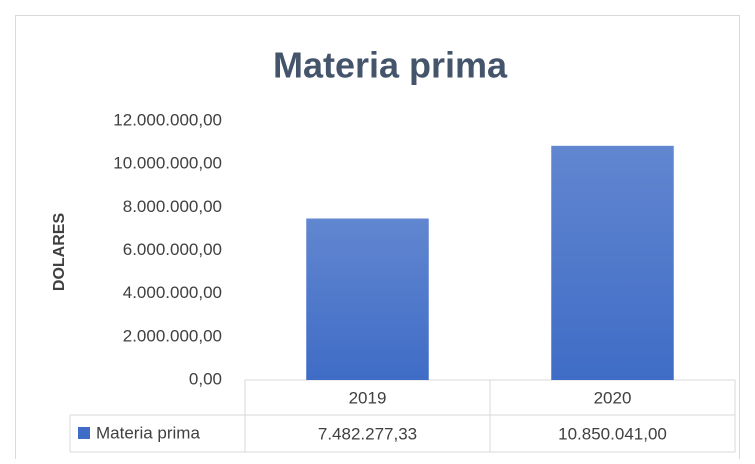 The width and height of the screenshot is (755, 464). What do you see at coordinates (84, 433) in the screenshot?
I see `legend-swatch` at bounding box center [84, 433].